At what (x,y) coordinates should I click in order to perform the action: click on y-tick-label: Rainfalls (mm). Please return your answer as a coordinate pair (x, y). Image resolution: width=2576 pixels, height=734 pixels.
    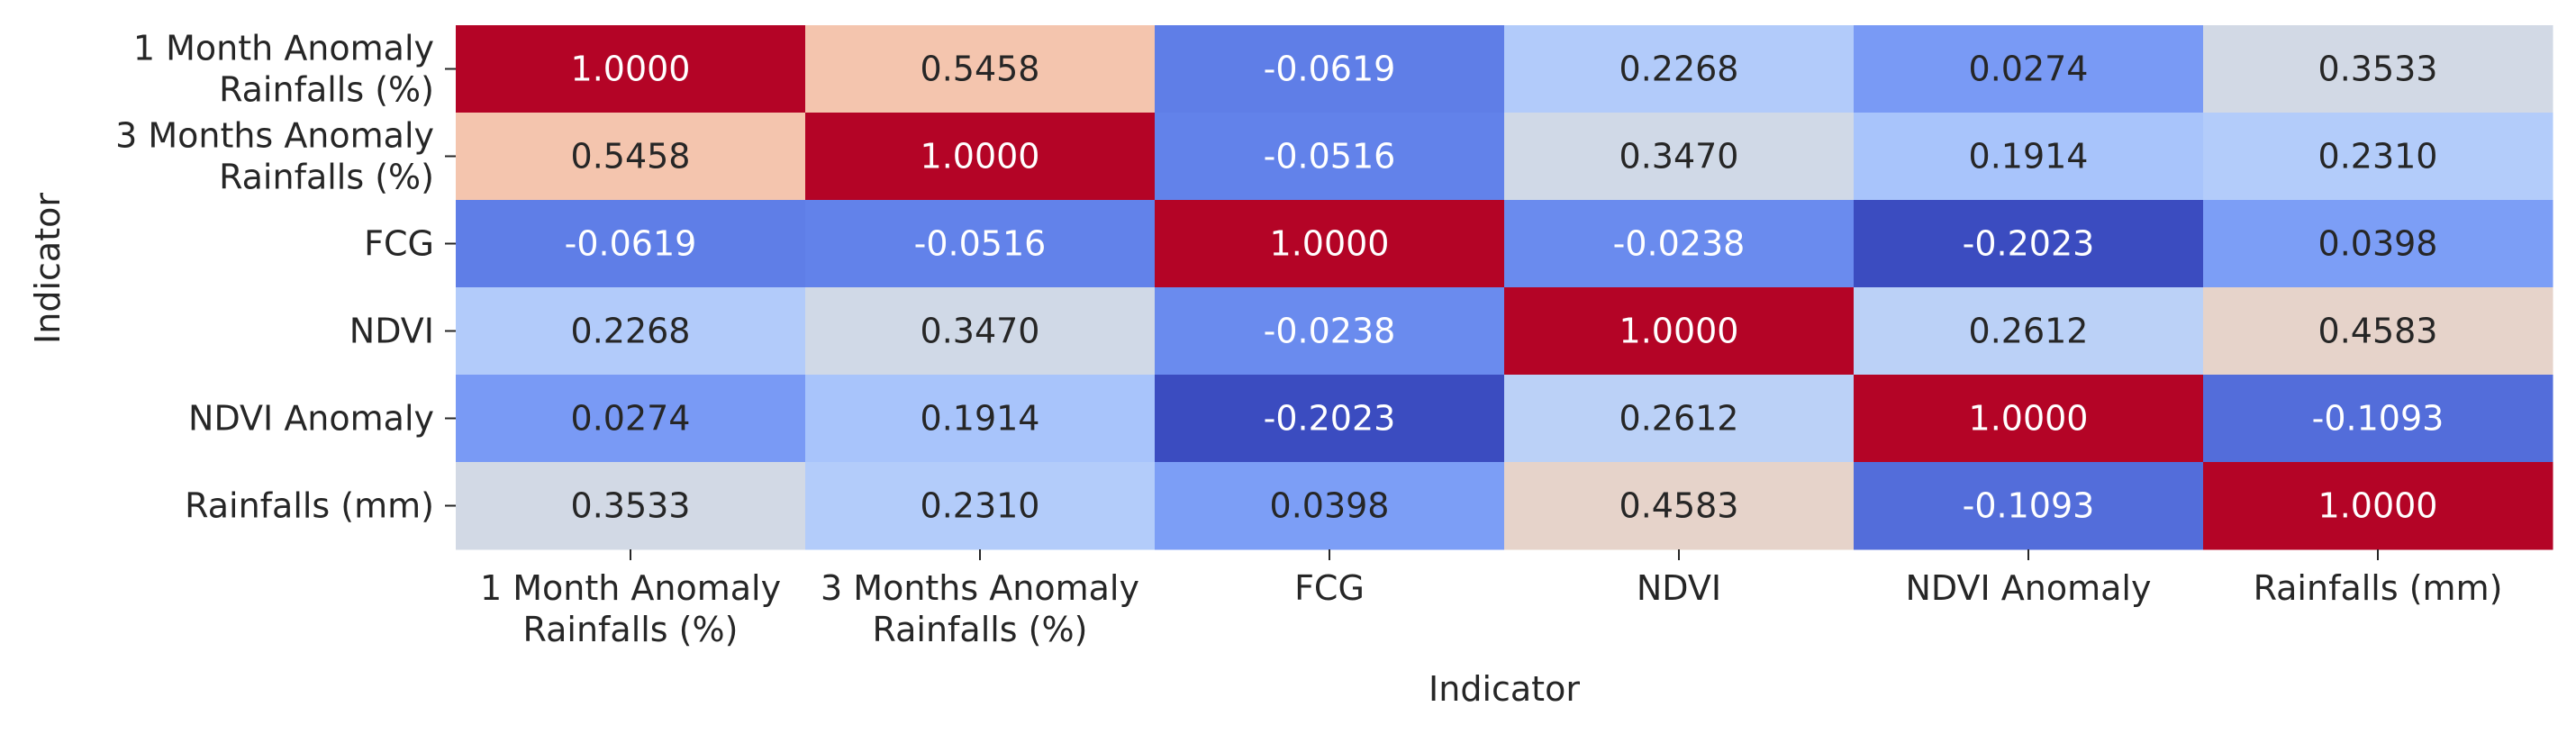
    Looking at the image, I should click on (309, 506).